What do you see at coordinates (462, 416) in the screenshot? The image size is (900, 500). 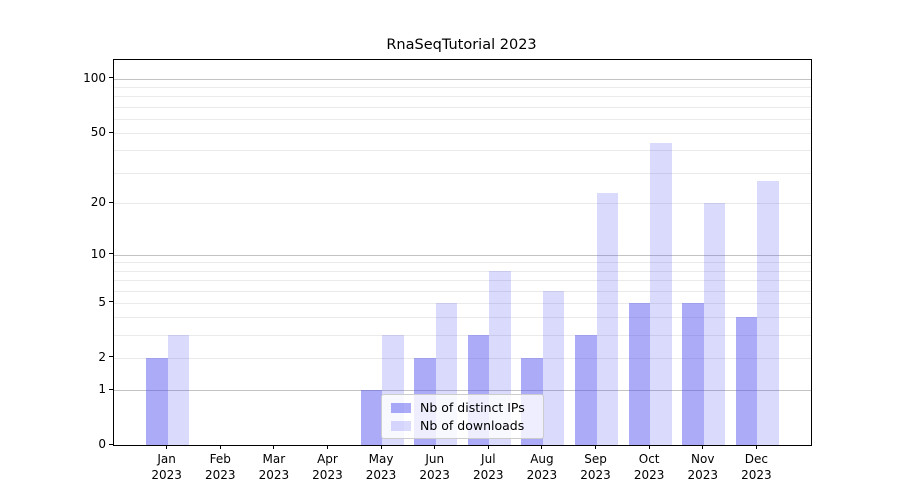 I see `legend: Nb of distinct IPs Nb of downloads` at bounding box center [462, 416].